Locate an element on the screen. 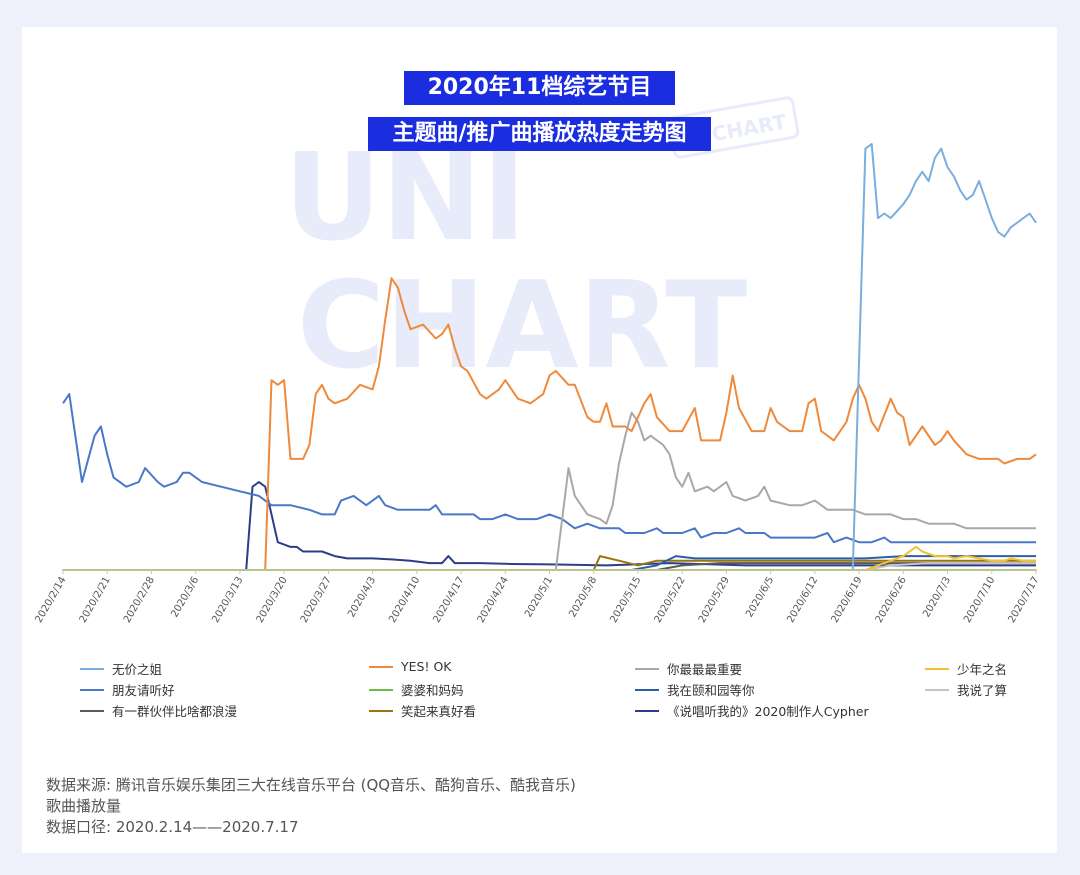 The width and height of the screenshot is (1080, 875). series-10-line is located at coordinates (814, 563).